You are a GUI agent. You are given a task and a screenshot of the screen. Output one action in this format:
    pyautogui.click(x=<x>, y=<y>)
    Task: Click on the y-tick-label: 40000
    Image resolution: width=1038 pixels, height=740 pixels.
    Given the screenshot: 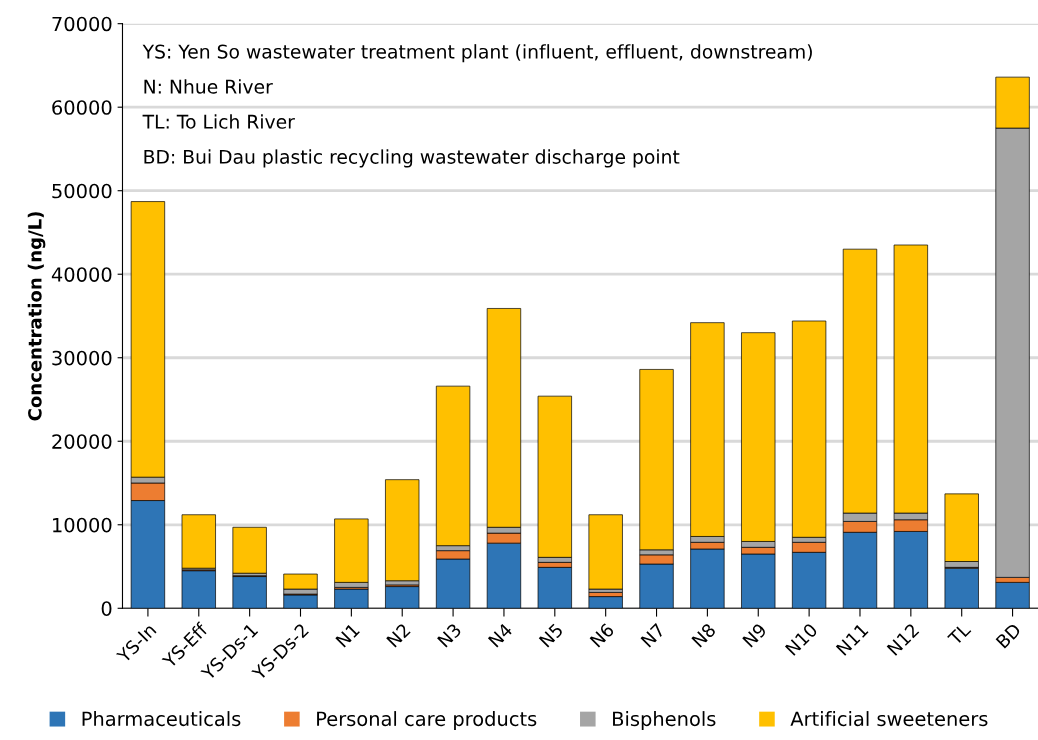 What is the action you would take?
    pyautogui.click(x=81, y=274)
    